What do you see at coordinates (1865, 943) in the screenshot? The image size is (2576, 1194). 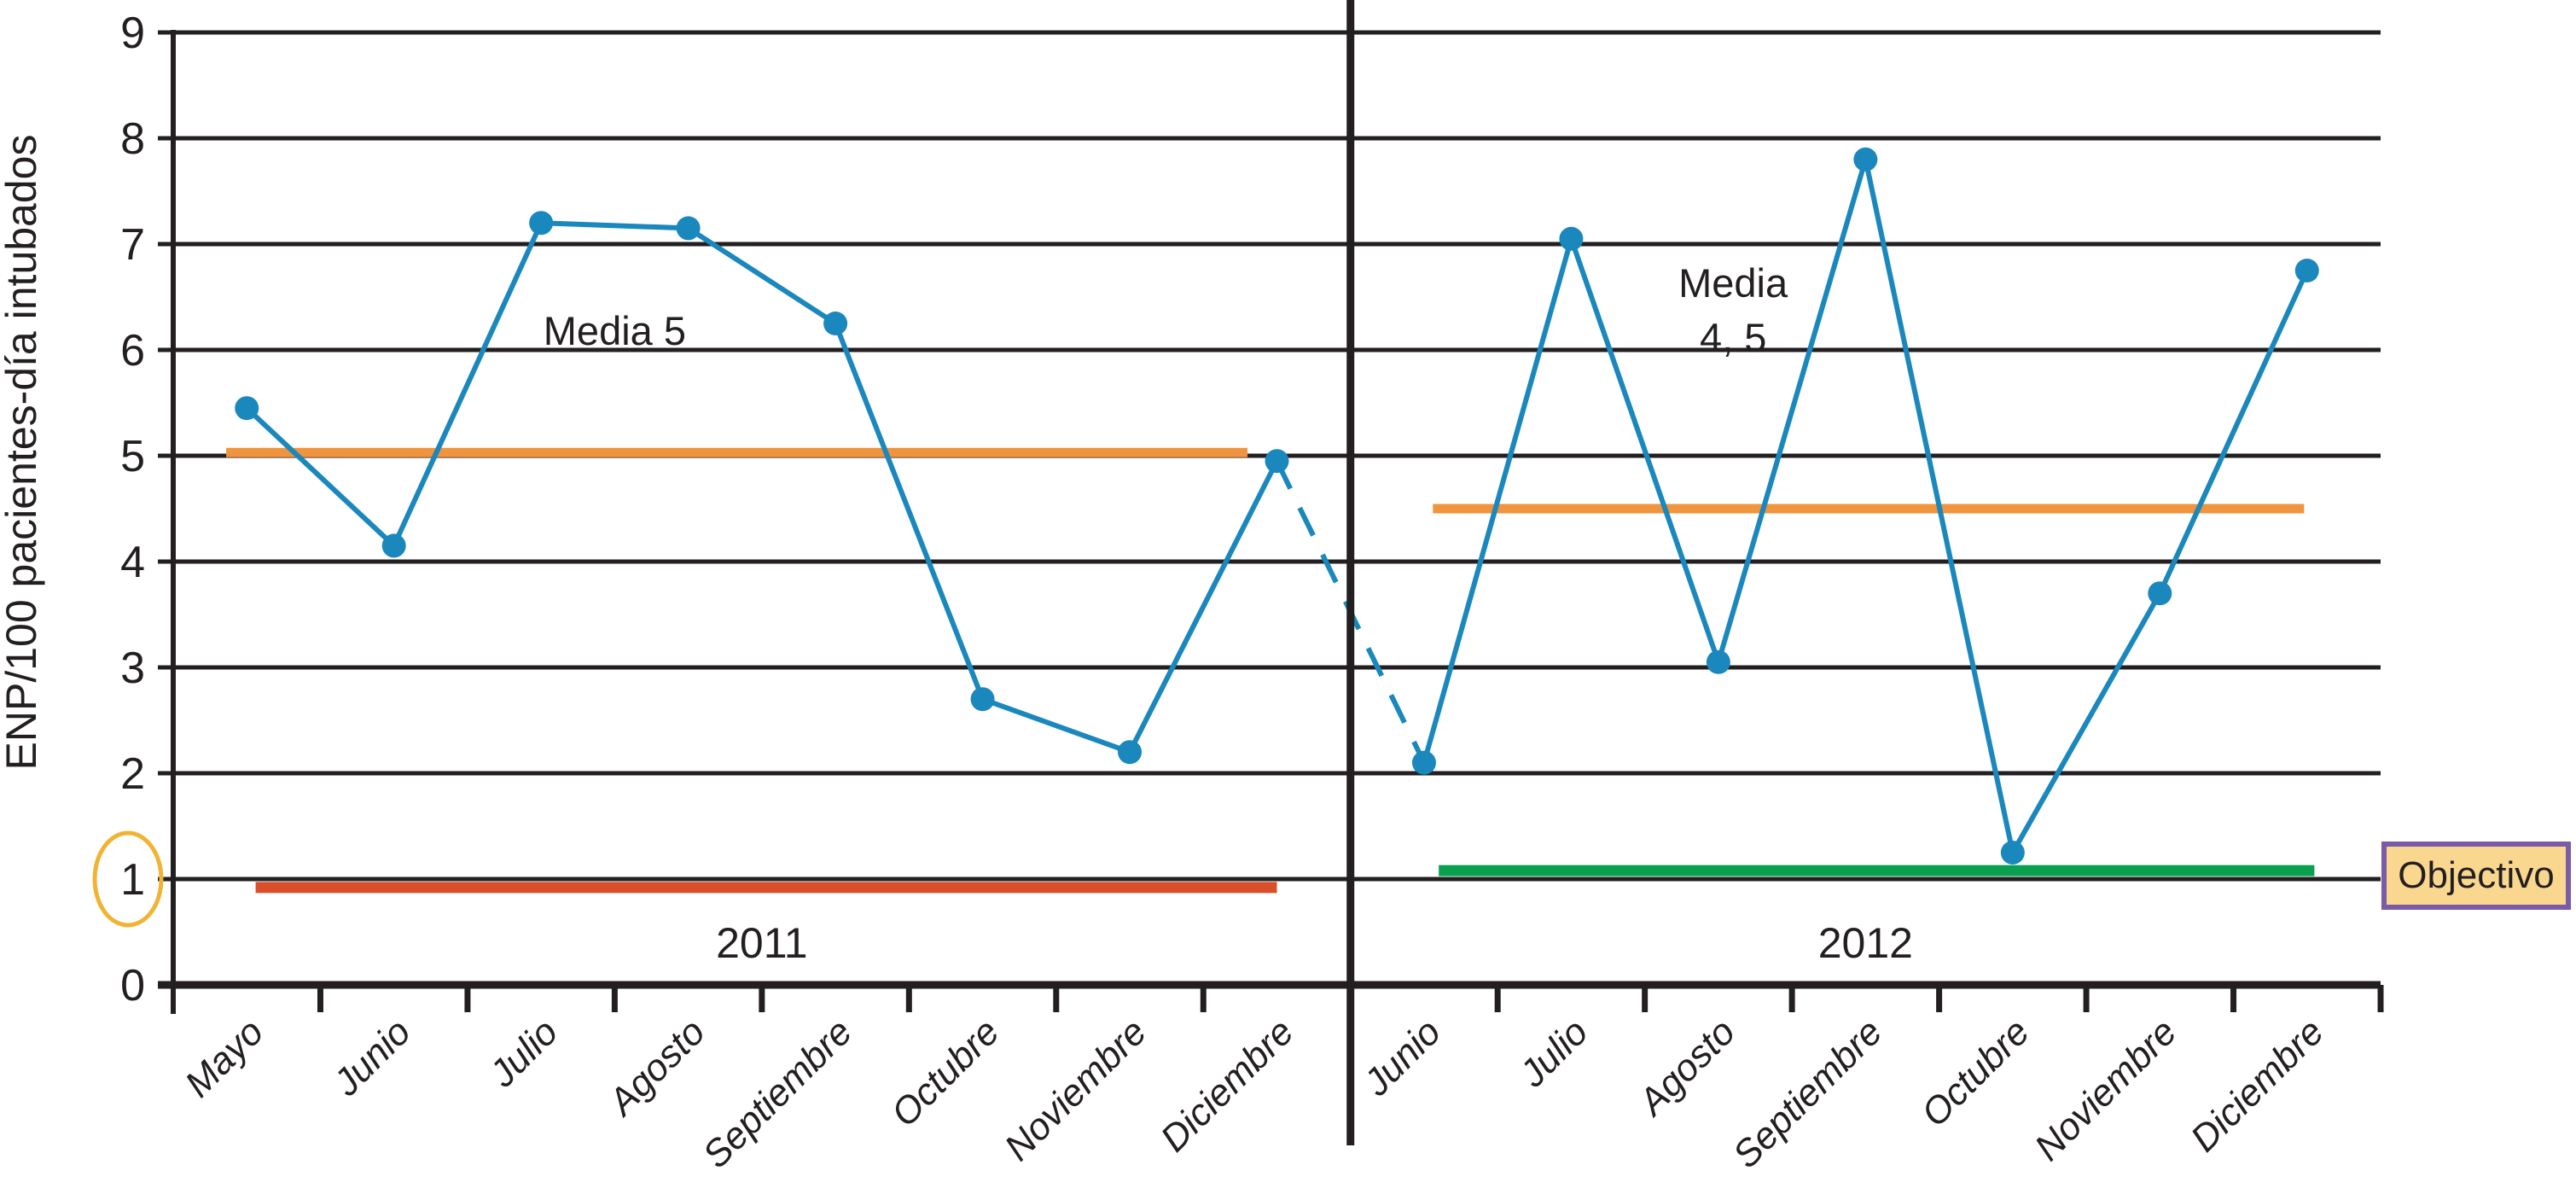 I see `year-label-2012: 2012` at bounding box center [1865, 943].